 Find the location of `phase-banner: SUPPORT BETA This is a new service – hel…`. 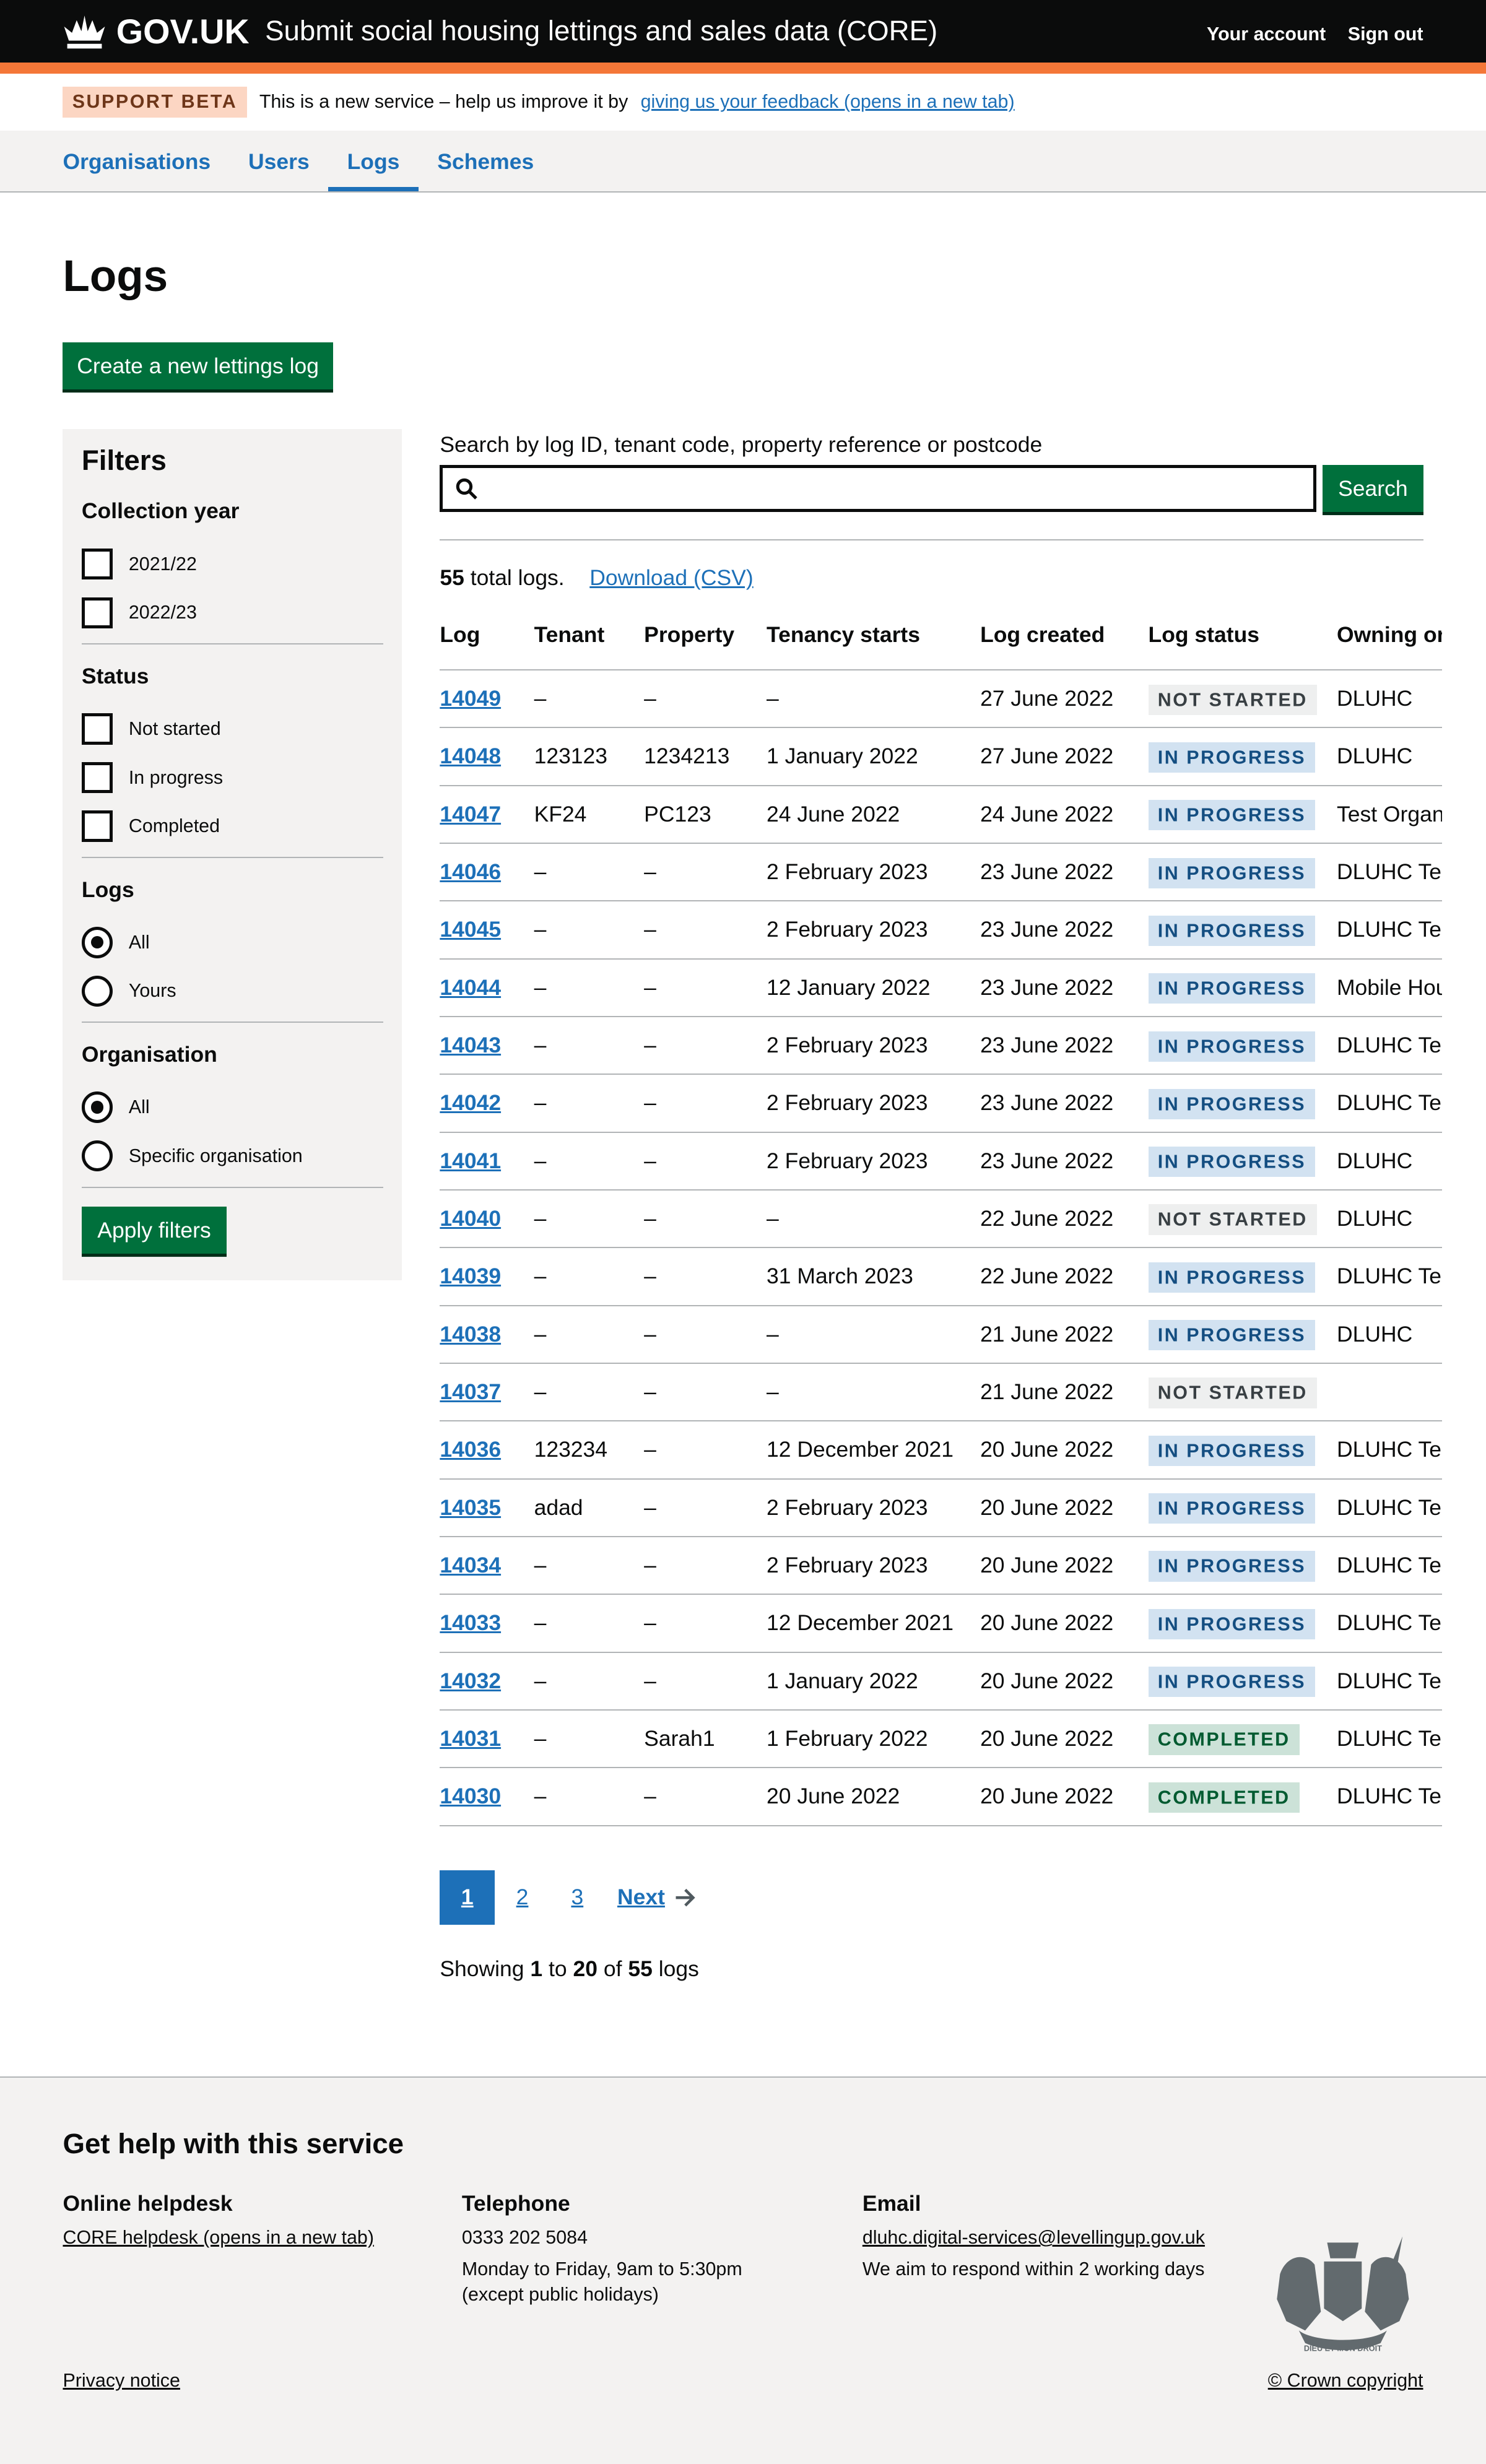

phase-banner: SUPPORT BETA This is a new service – hel… is located at coordinates (743, 102).